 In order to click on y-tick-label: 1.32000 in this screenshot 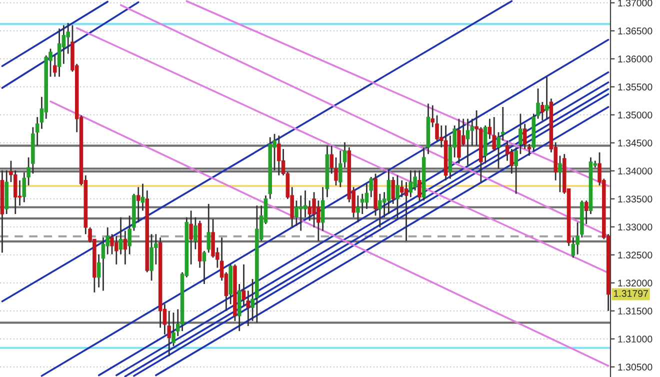, I will do `click(635, 283)`.